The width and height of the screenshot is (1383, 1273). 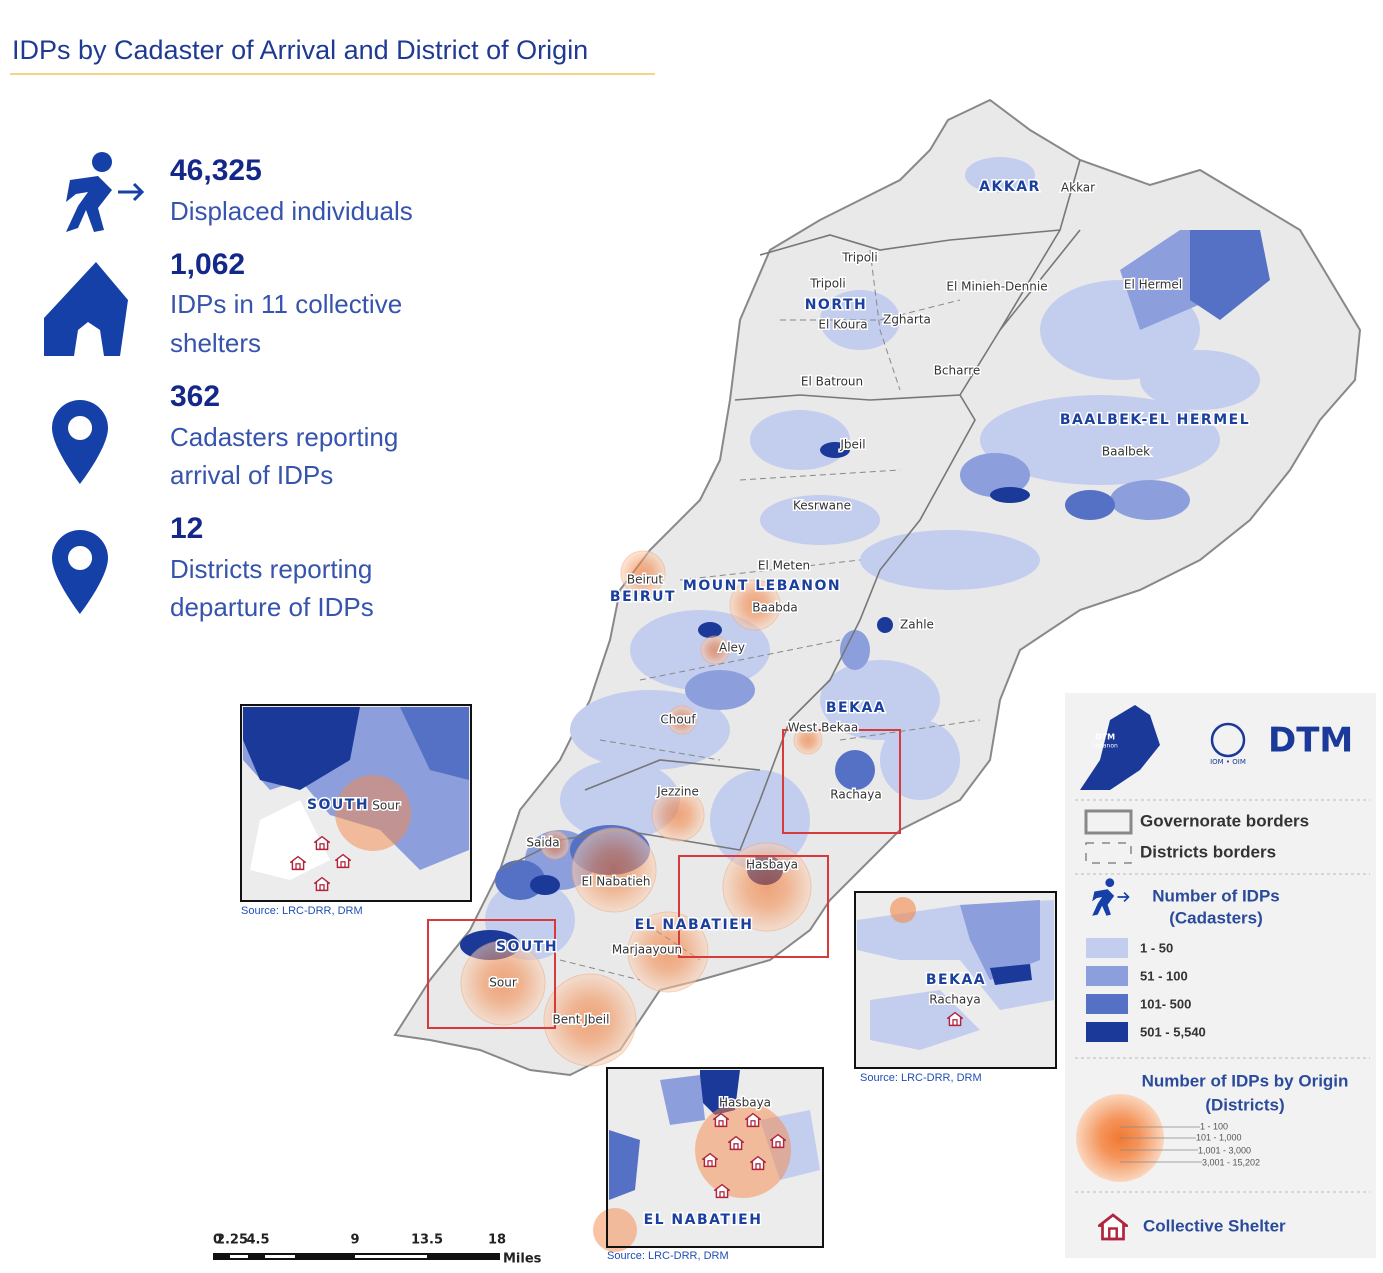 I want to click on district-label: Baalbek, so click(x=1126, y=452).